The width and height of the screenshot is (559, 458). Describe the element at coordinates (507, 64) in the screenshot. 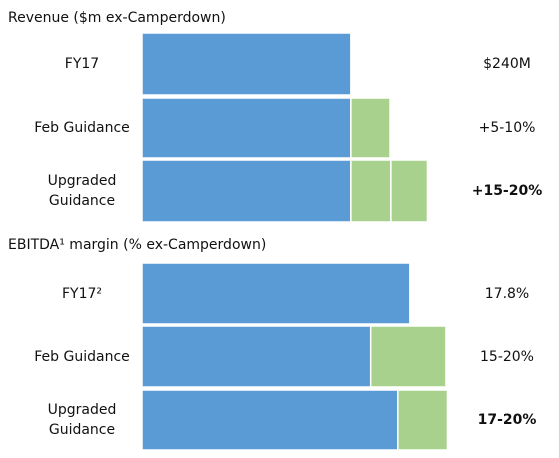

I see `value-annotation: $240M` at that location.